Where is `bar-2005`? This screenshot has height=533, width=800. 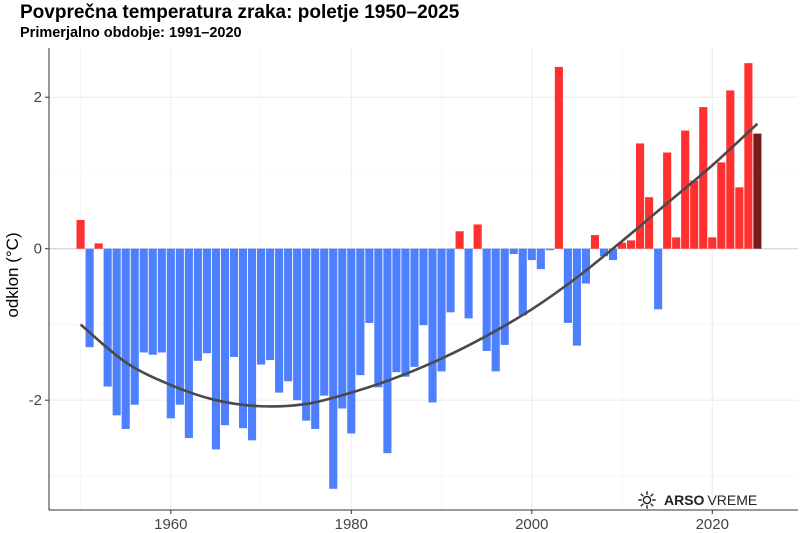
bar-2005 is located at coordinates (576, 297).